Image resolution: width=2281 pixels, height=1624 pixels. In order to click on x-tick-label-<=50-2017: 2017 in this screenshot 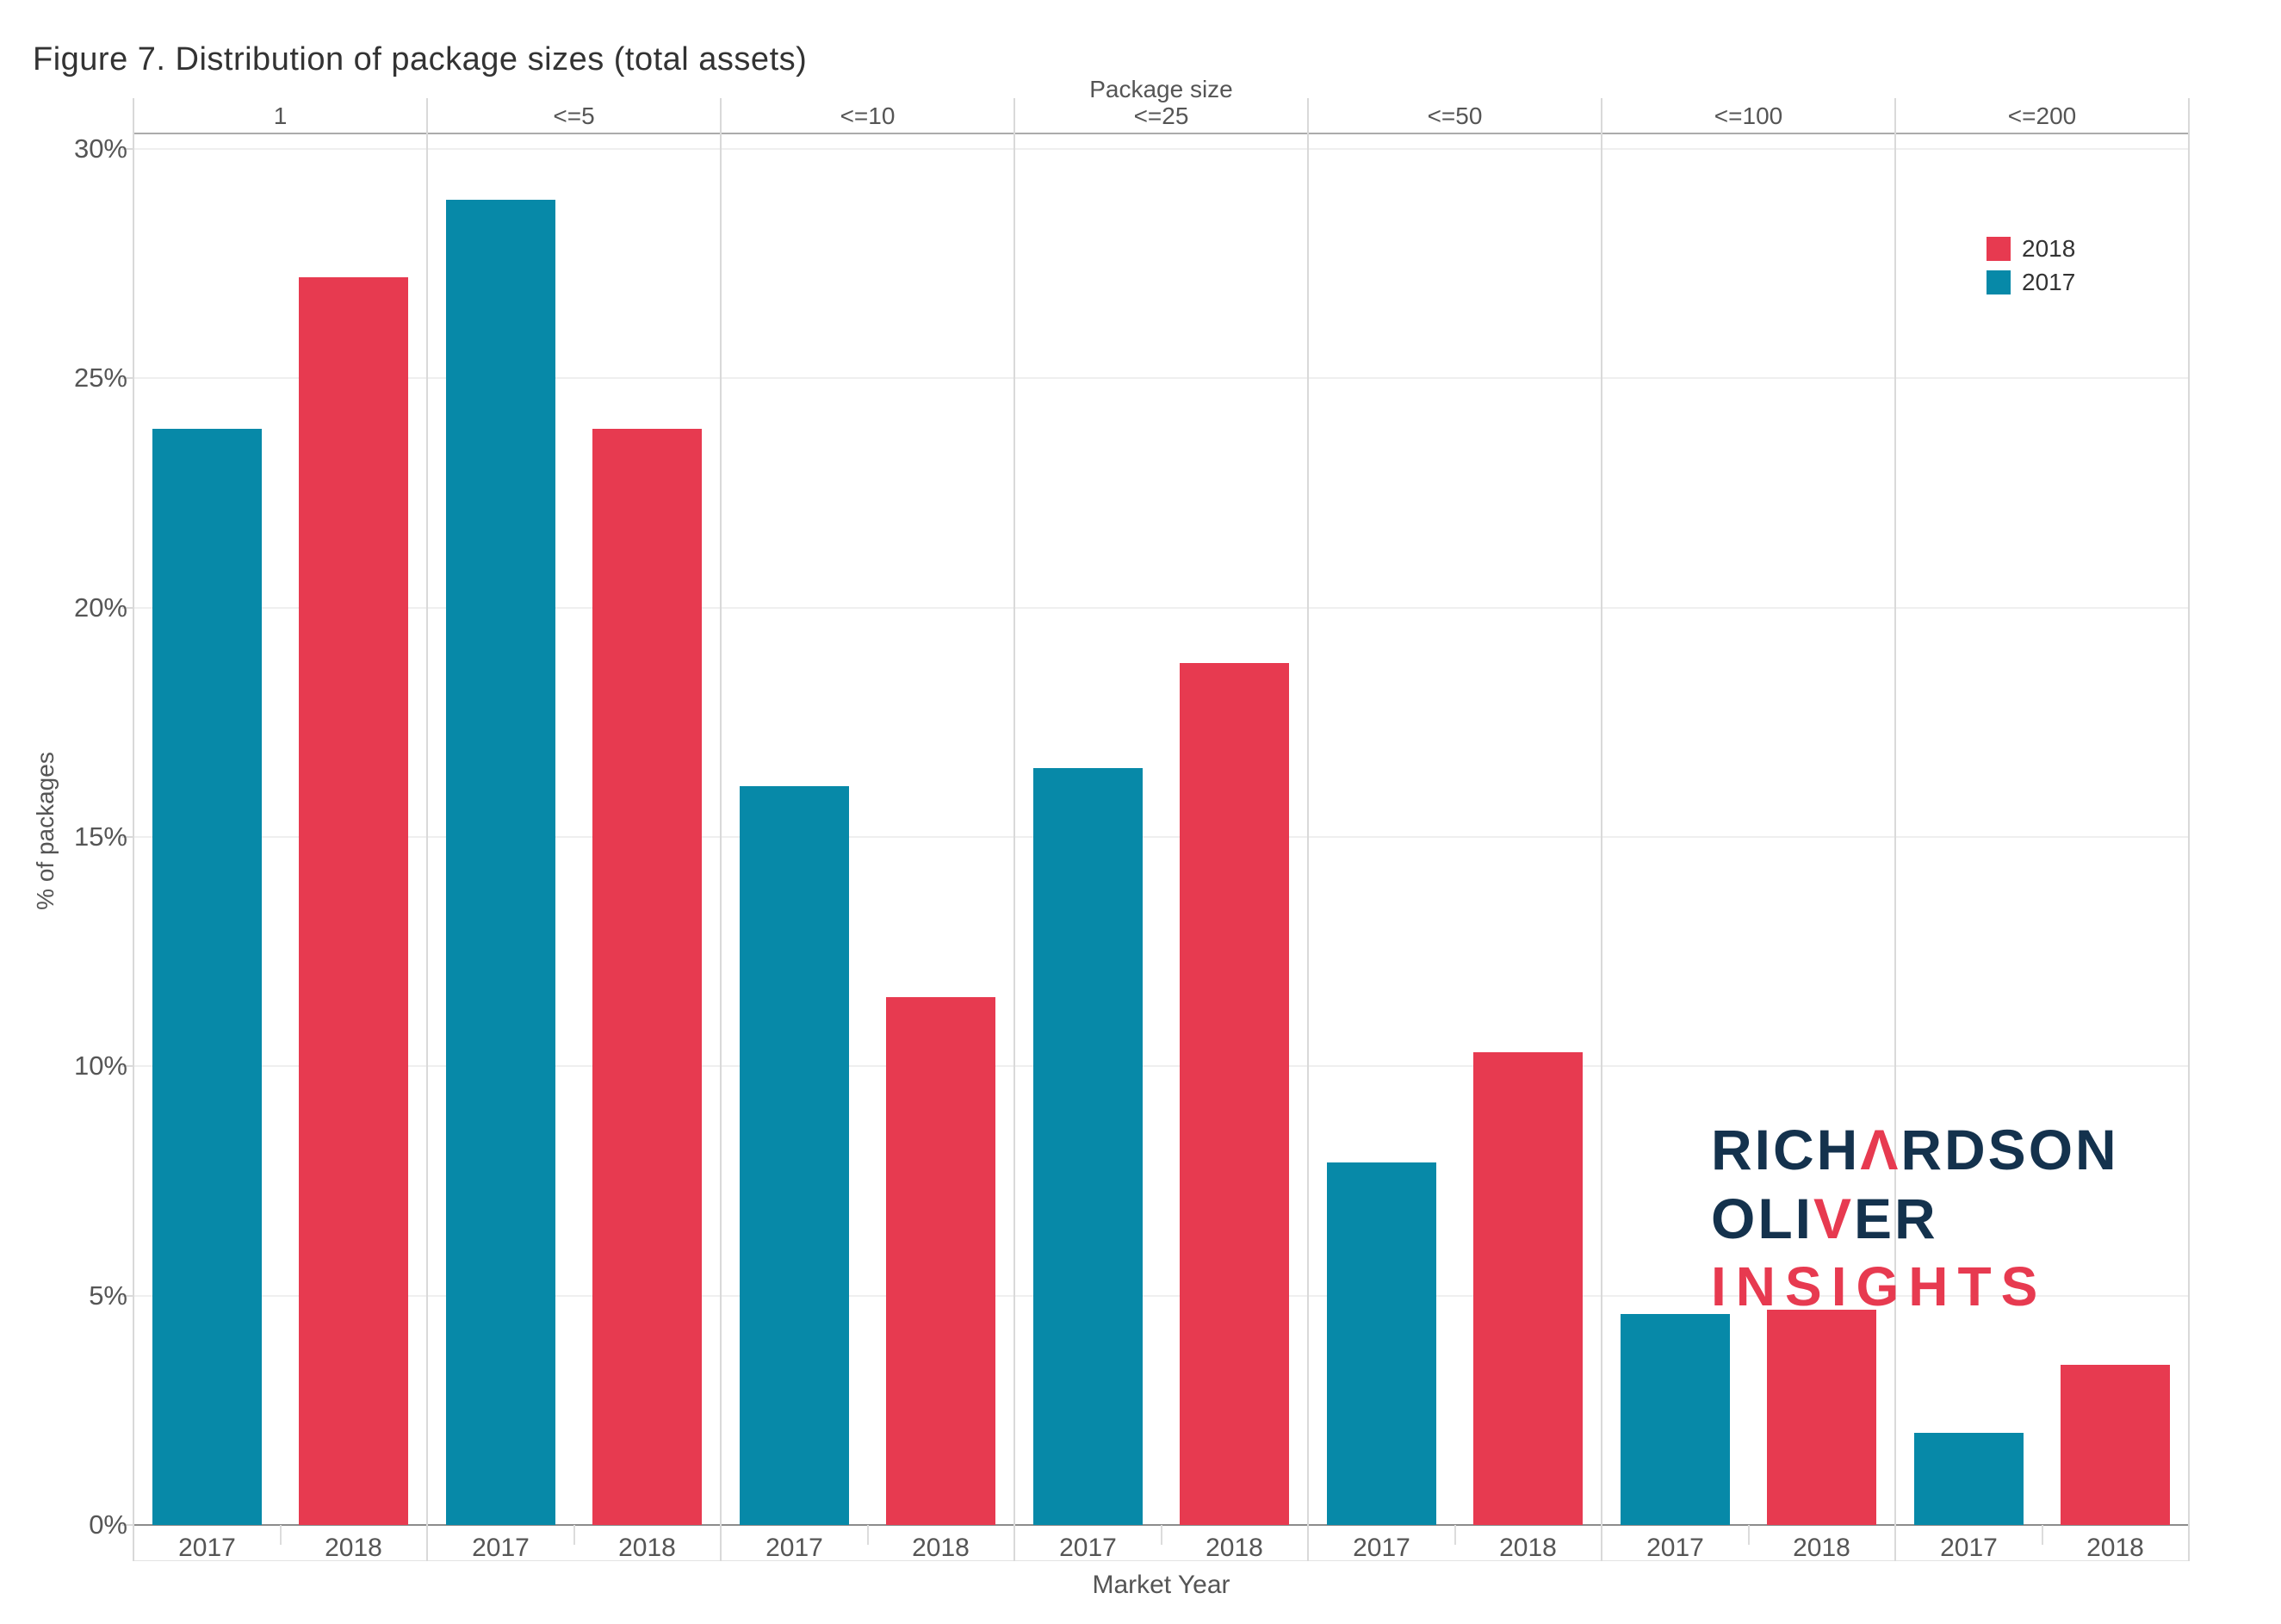, I will do `click(1381, 1548)`.